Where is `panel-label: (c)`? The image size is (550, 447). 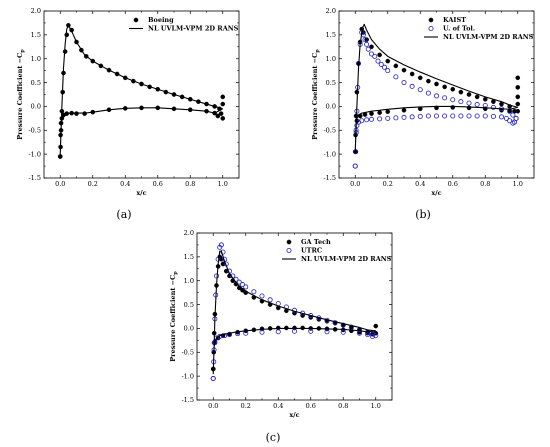 panel-label: (c) is located at coordinates (273, 437).